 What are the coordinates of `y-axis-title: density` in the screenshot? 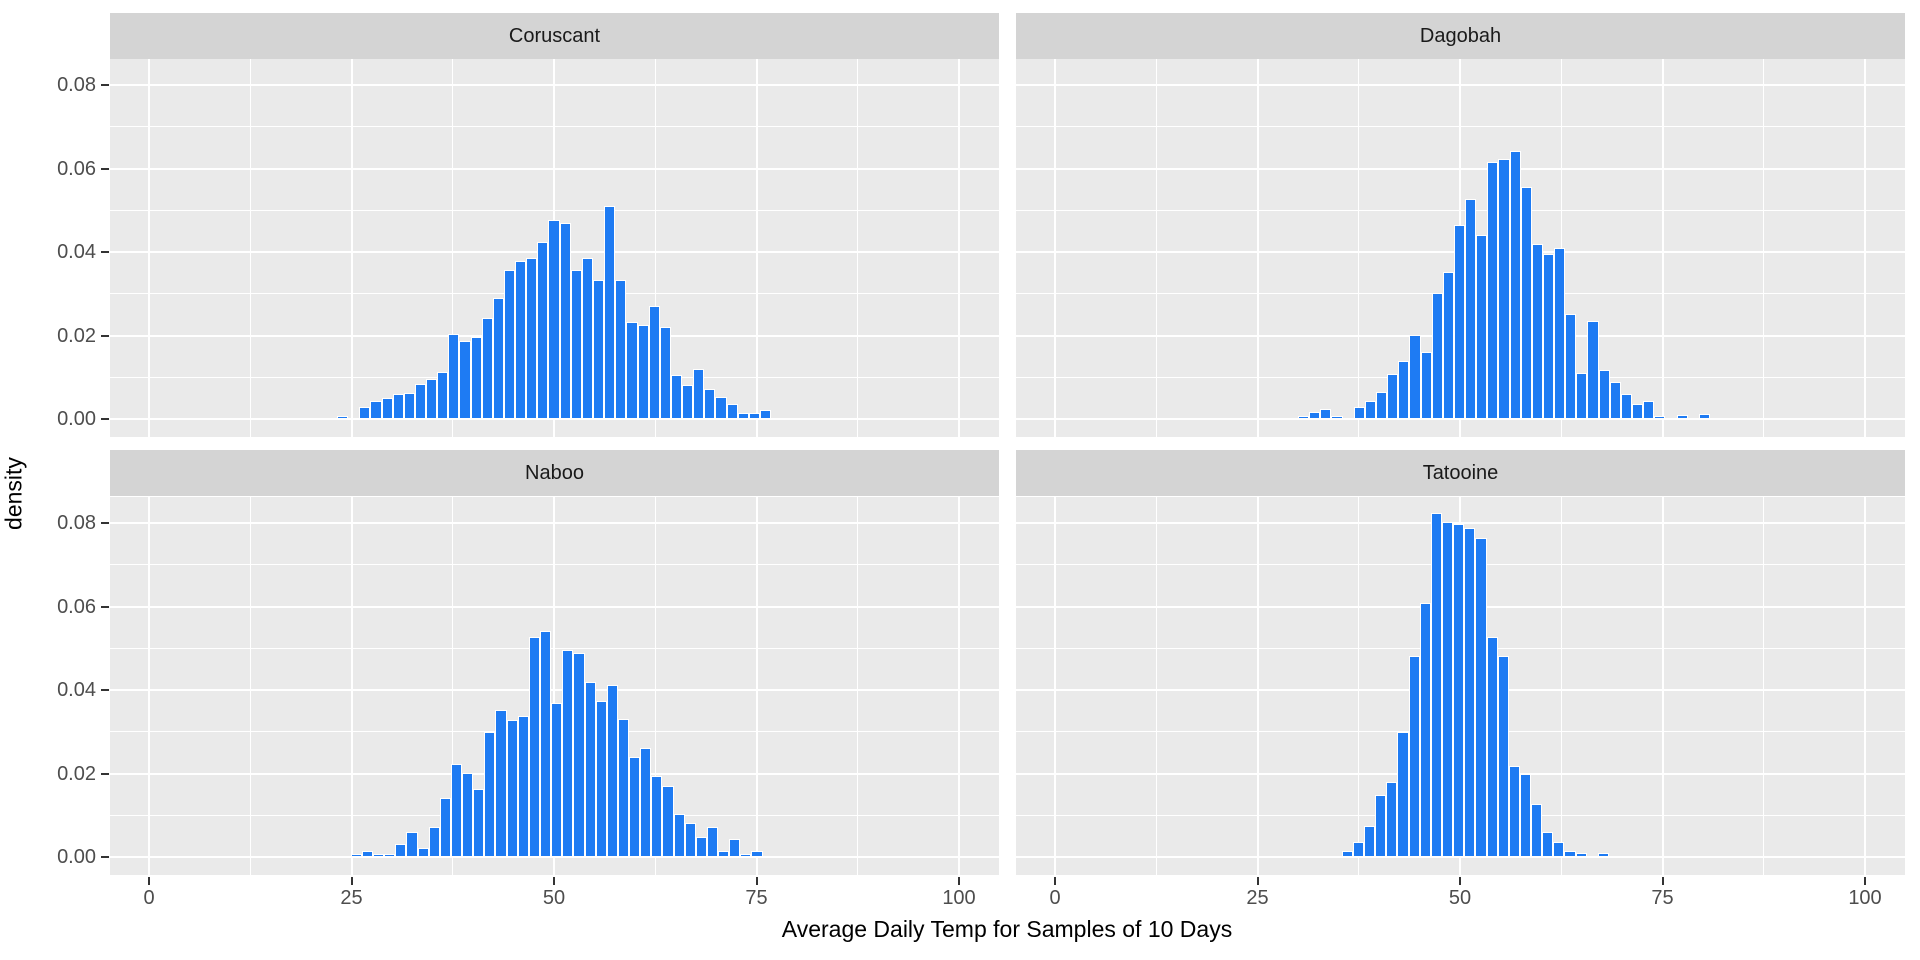 It's located at (13, 493).